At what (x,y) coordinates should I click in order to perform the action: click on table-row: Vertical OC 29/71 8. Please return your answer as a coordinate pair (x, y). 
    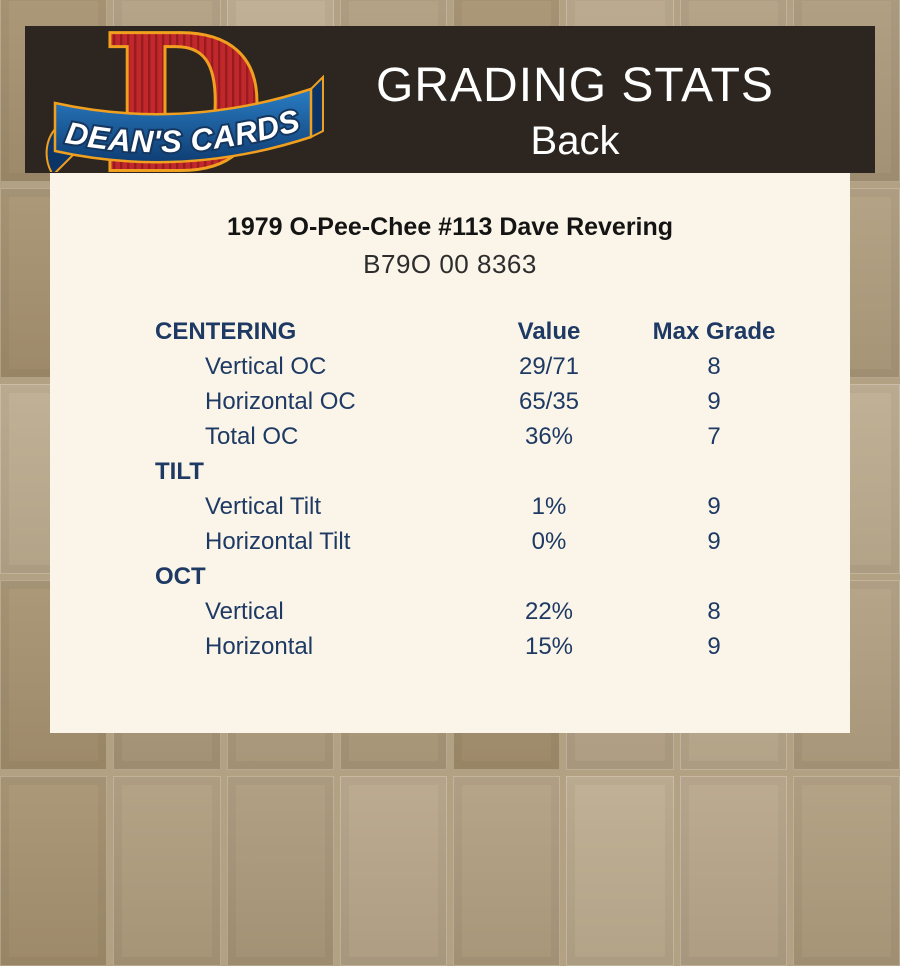
    Looking at the image, I should click on (467, 366).